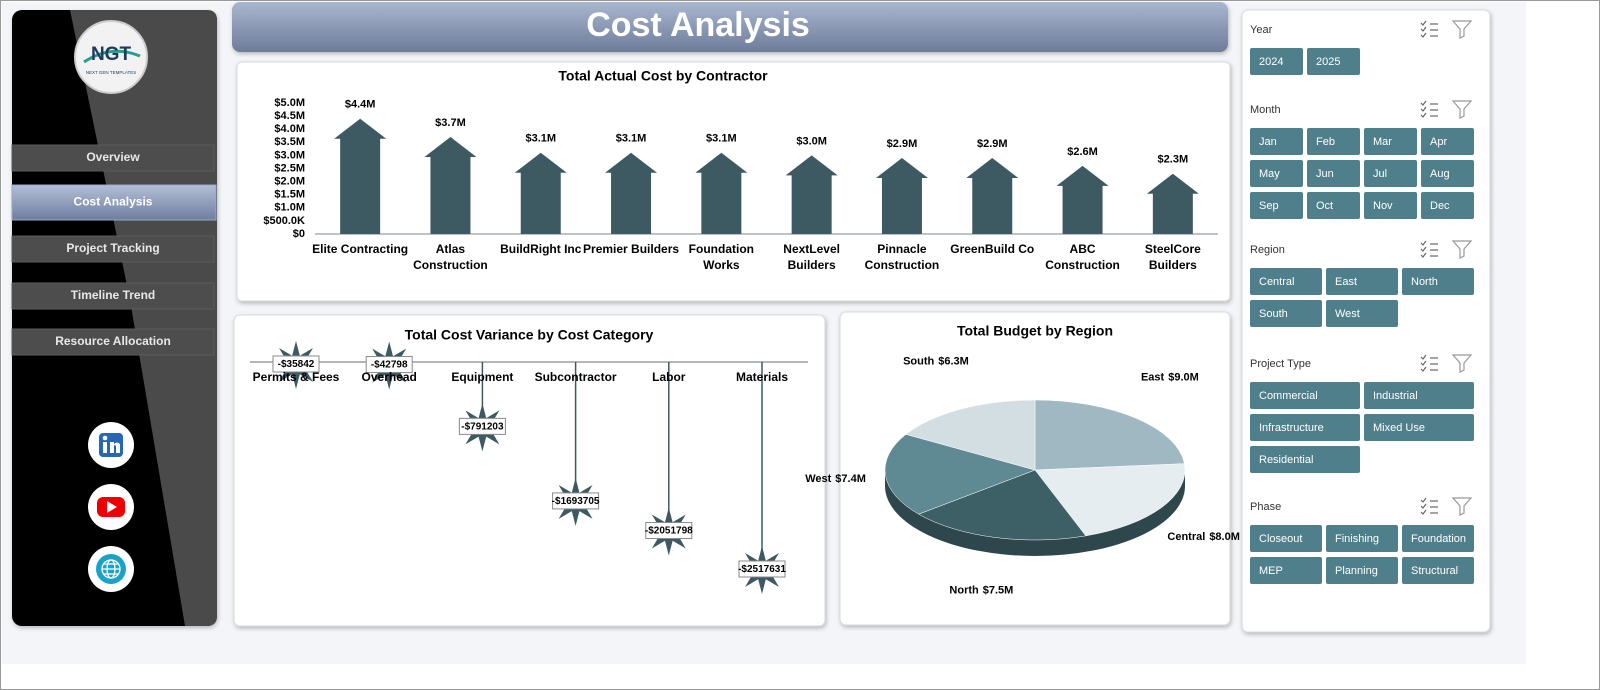  I want to click on nav-label: Overview, so click(113, 157).